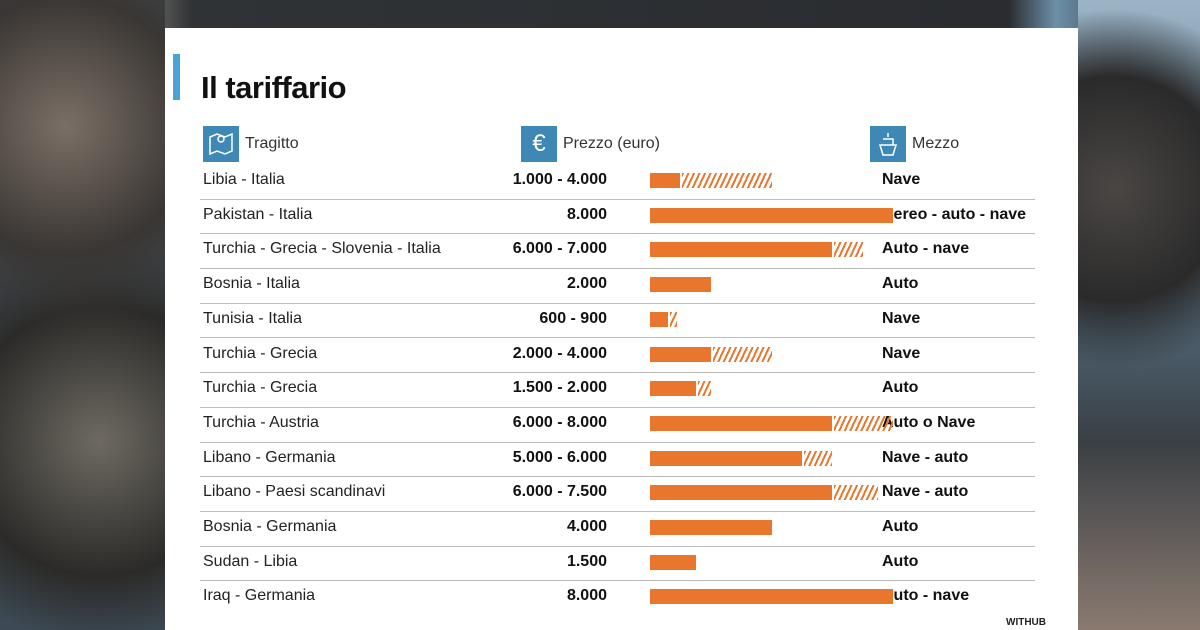 This screenshot has height=630, width=1200. I want to click on route-label: Turchia - Austria, so click(261, 422).